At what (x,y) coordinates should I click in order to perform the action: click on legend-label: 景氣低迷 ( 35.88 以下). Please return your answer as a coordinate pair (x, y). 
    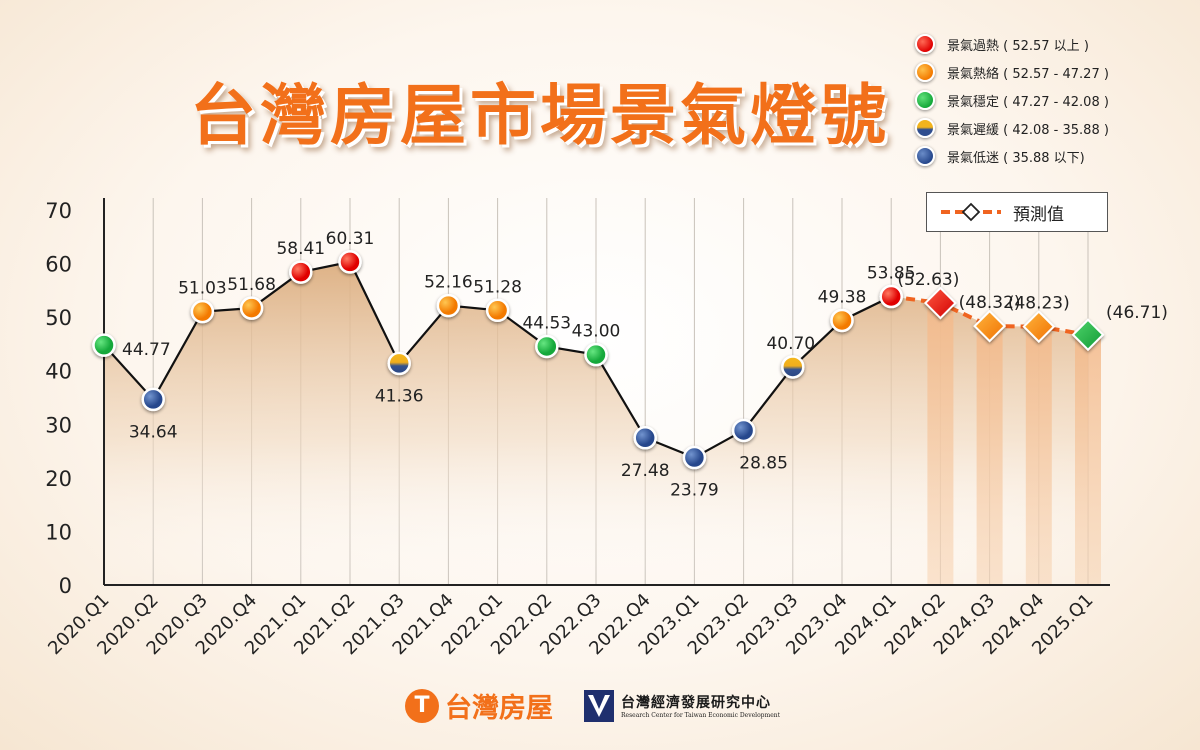
    Looking at the image, I should click on (1016, 158).